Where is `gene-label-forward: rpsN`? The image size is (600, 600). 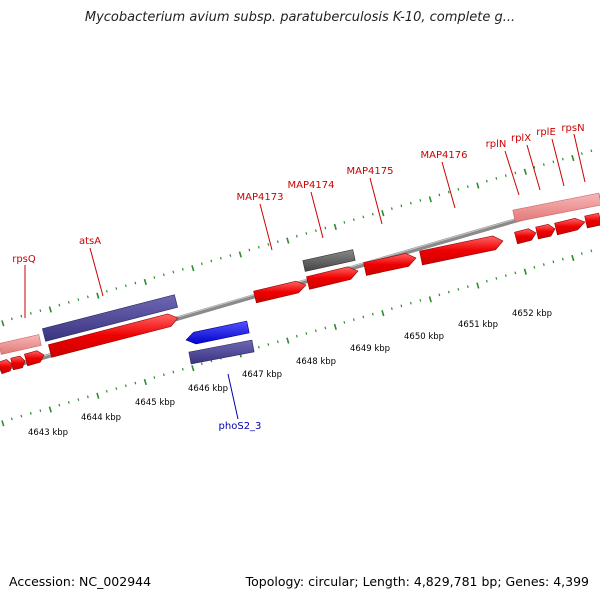 gene-label-forward: rpsN is located at coordinates (572, 128).